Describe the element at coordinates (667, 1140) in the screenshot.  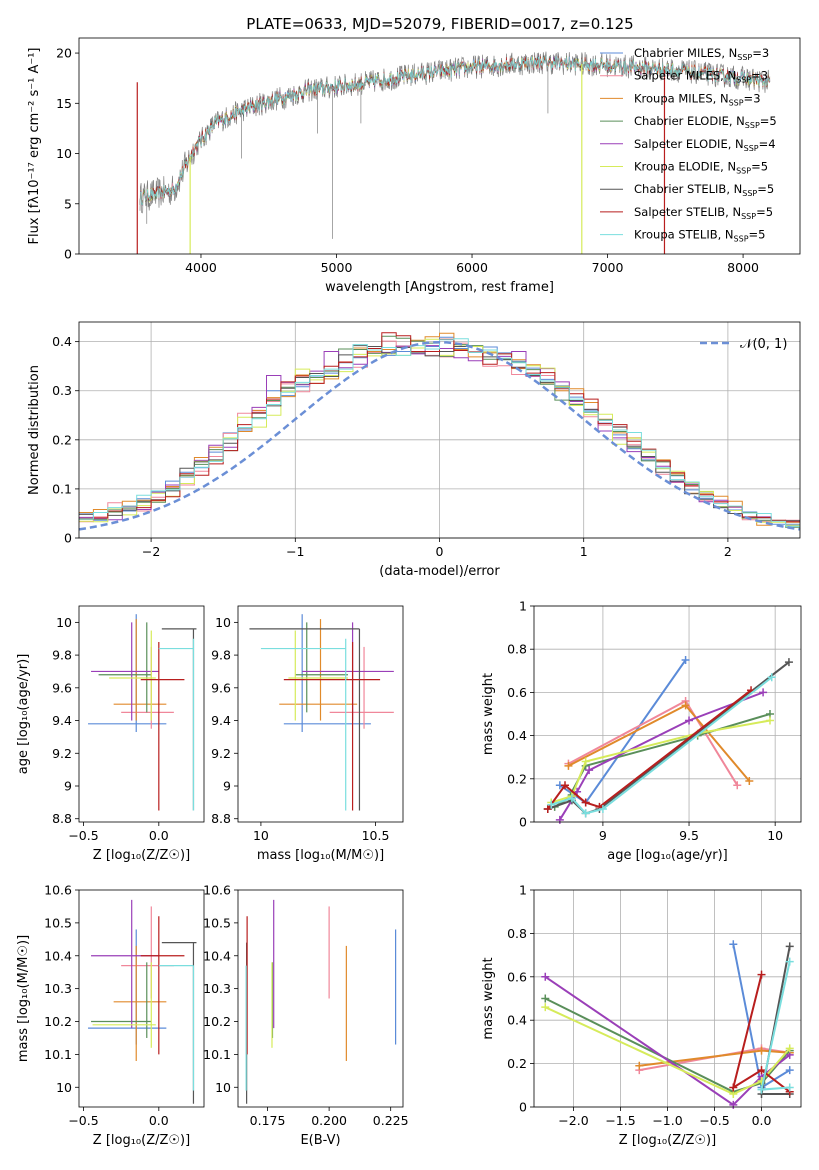
I see `x-axis-label: Z [log₁₀(Z/Z☉)]` at that location.